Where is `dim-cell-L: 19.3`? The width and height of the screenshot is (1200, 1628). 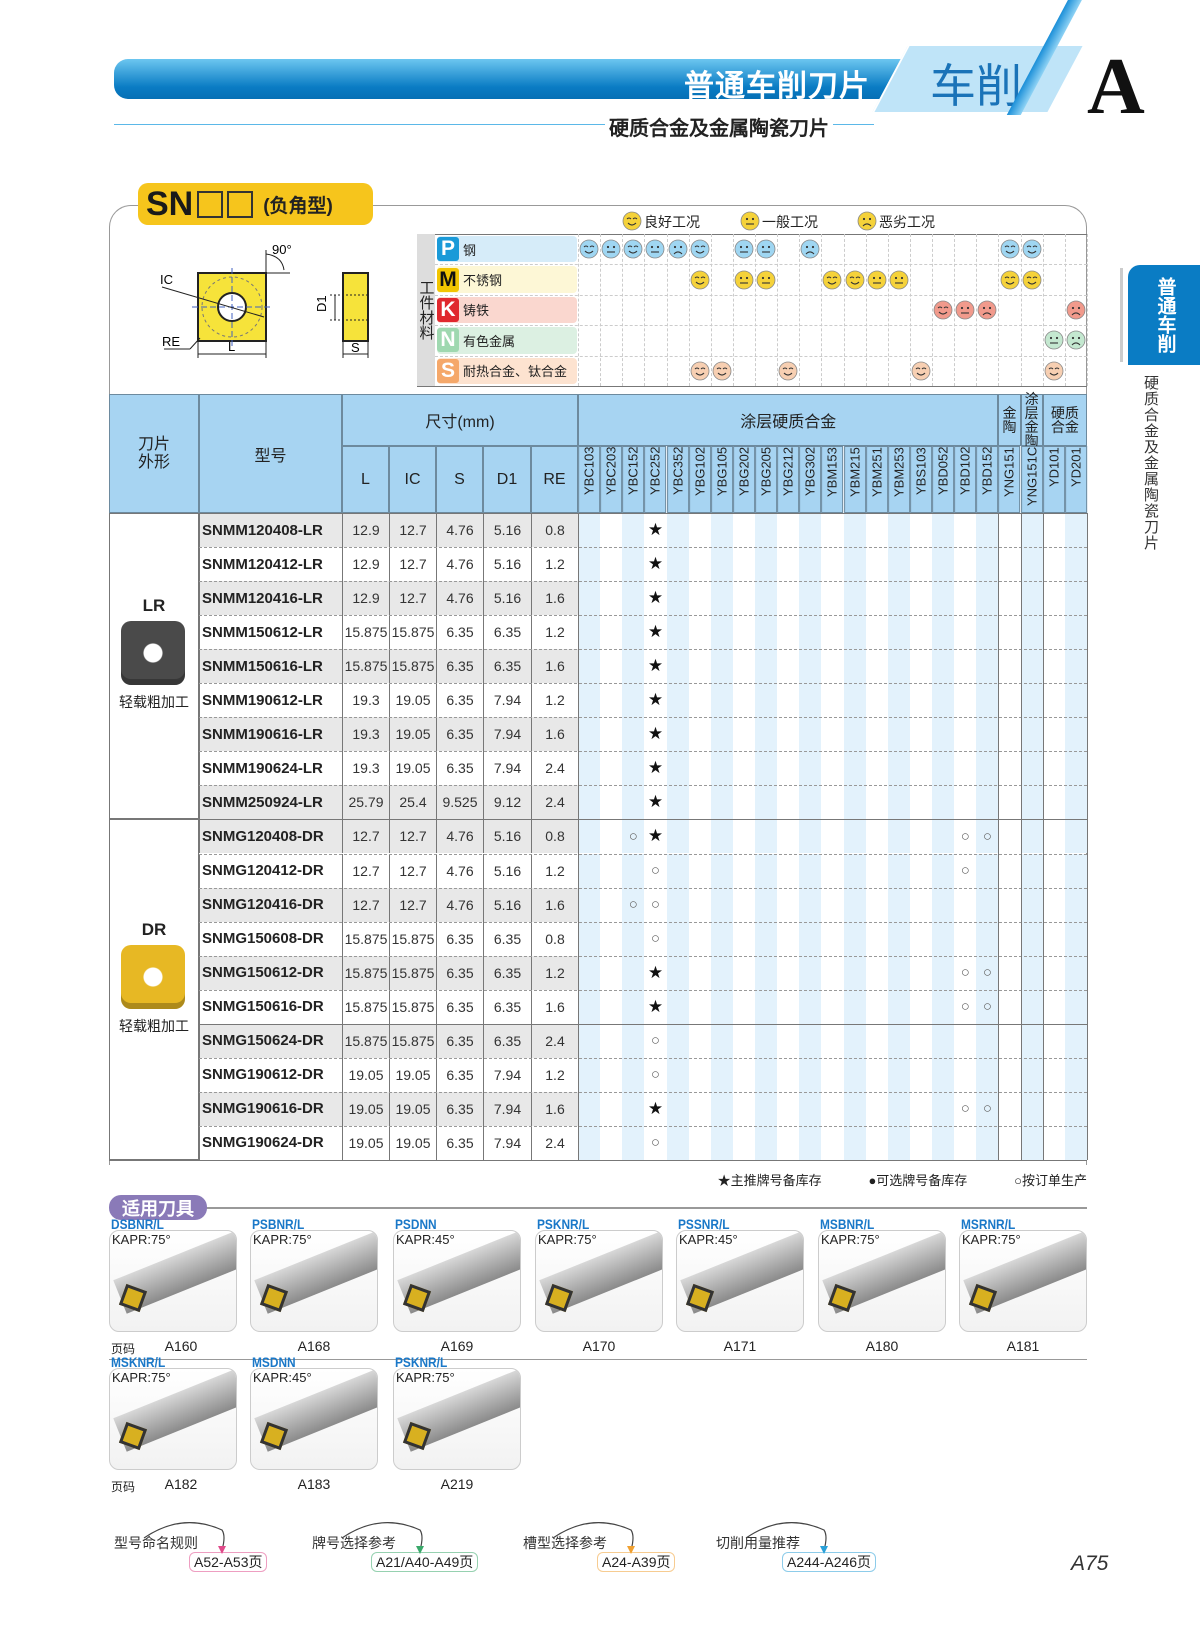 dim-cell-L: 19.3 is located at coordinates (365, 734).